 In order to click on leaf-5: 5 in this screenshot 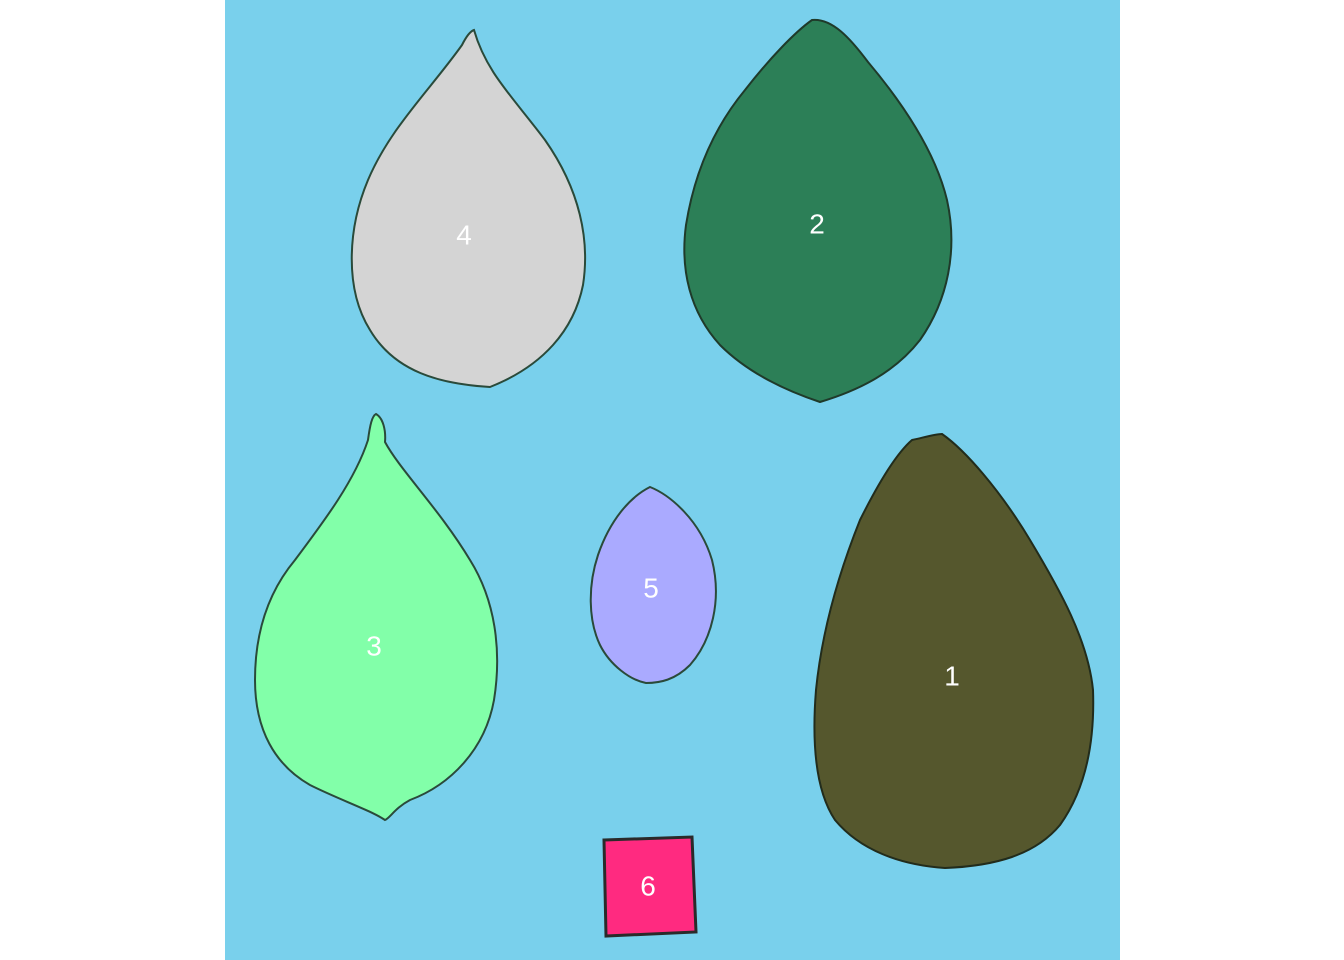, I will do `click(653, 585)`.